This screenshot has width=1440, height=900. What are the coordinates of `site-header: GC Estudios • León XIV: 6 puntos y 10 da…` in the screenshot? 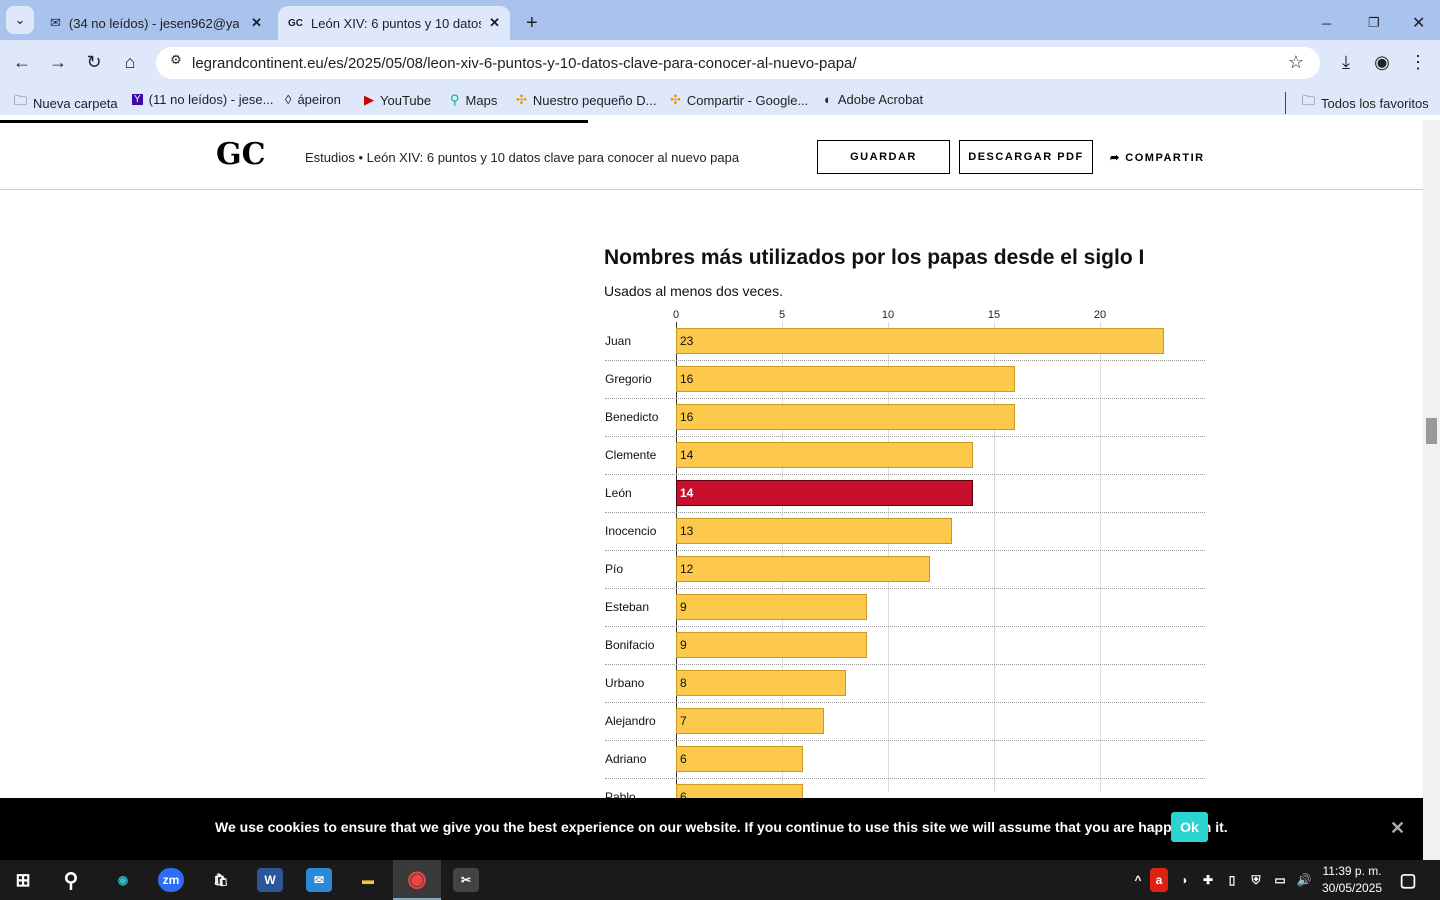 It's located at (711, 156).